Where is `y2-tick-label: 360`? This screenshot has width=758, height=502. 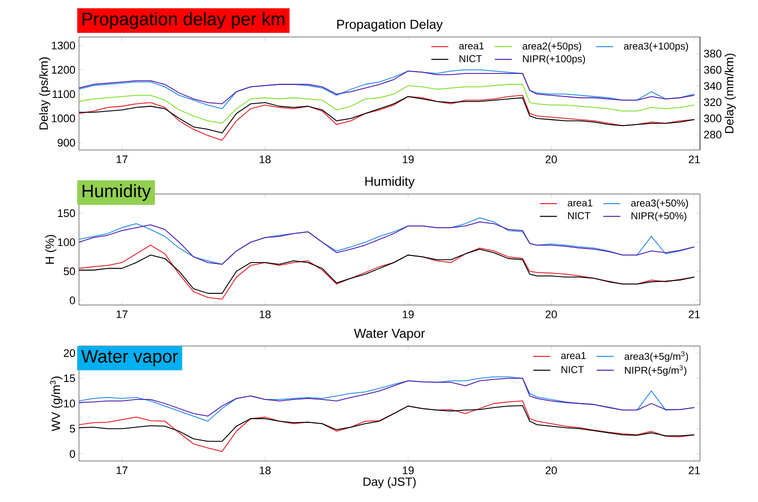
y2-tick-label: 360 is located at coordinates (713, 70).